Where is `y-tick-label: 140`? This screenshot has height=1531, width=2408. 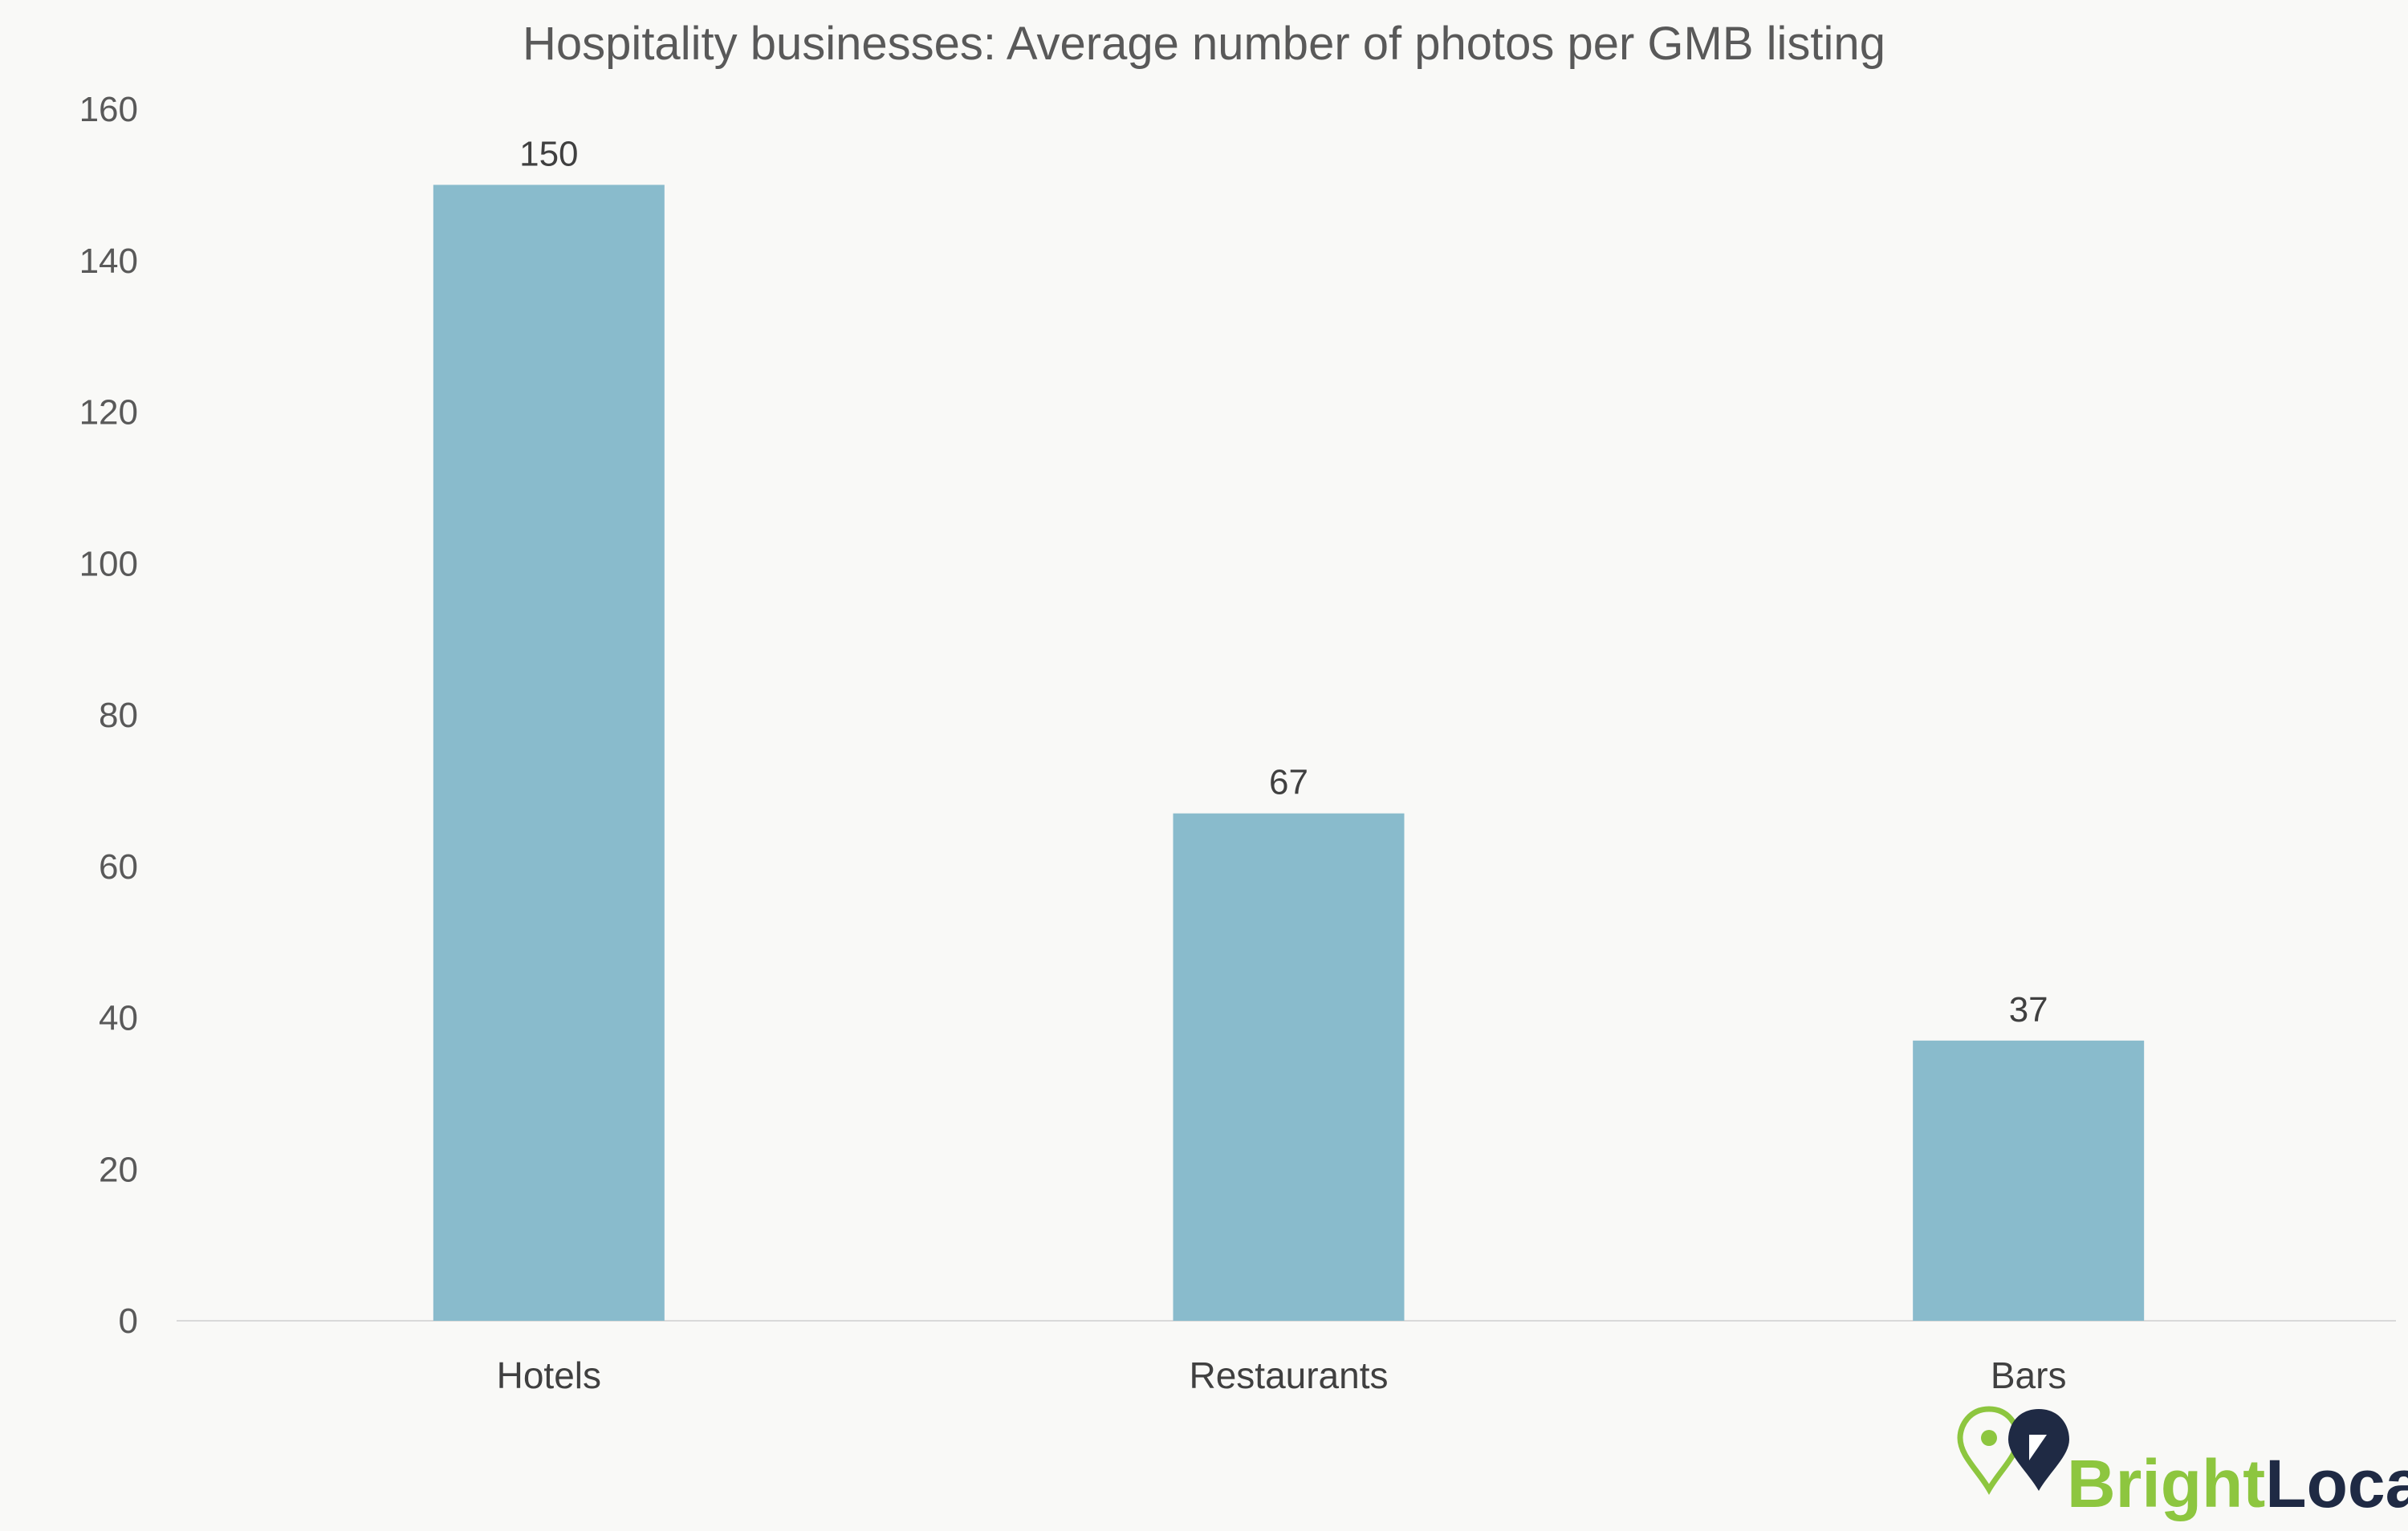 y-tick-label: 140 is located at coordinates (109, 261).